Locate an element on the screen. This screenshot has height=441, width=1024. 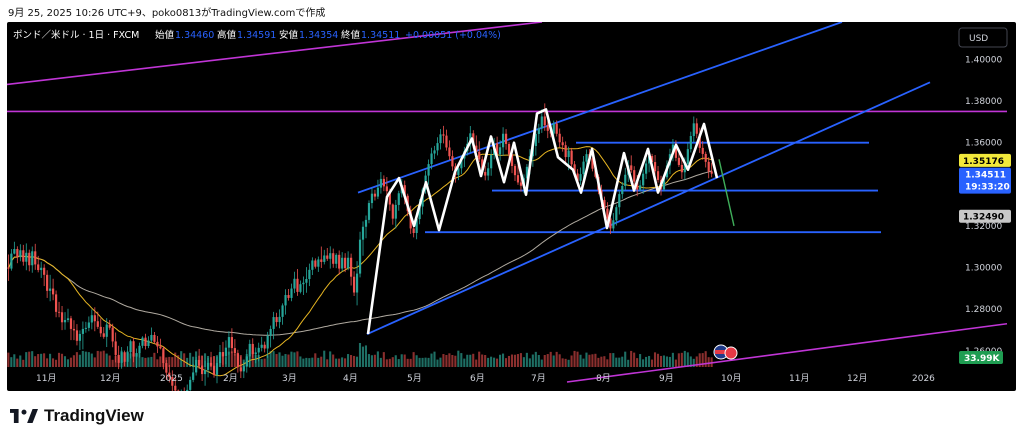
price-tag-1-text: 1.35176 is located at coordinates (983, 162).